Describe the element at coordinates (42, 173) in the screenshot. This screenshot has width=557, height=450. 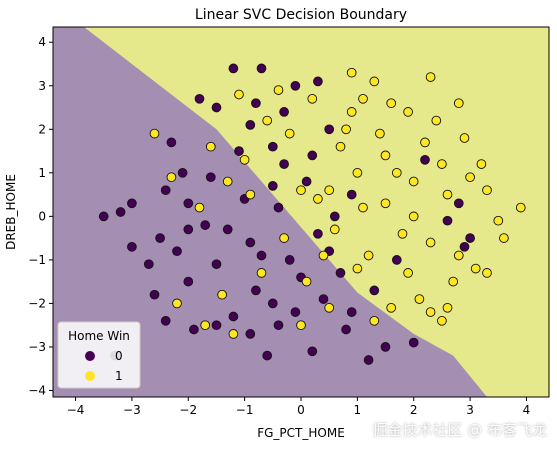
I see `y-tick-label: 1` at that location.